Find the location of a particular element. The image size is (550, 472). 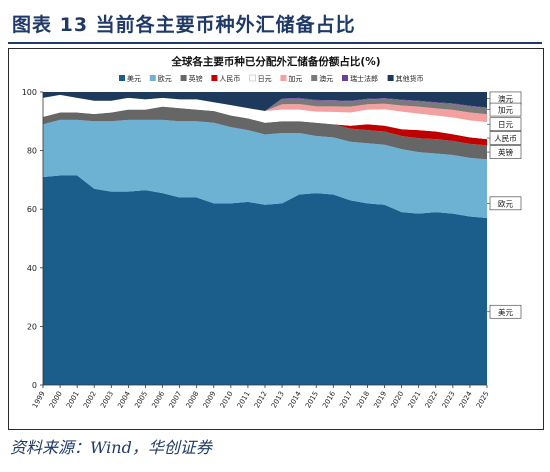

legend-label-1: 欧元 is located at coordinates (165, 78).